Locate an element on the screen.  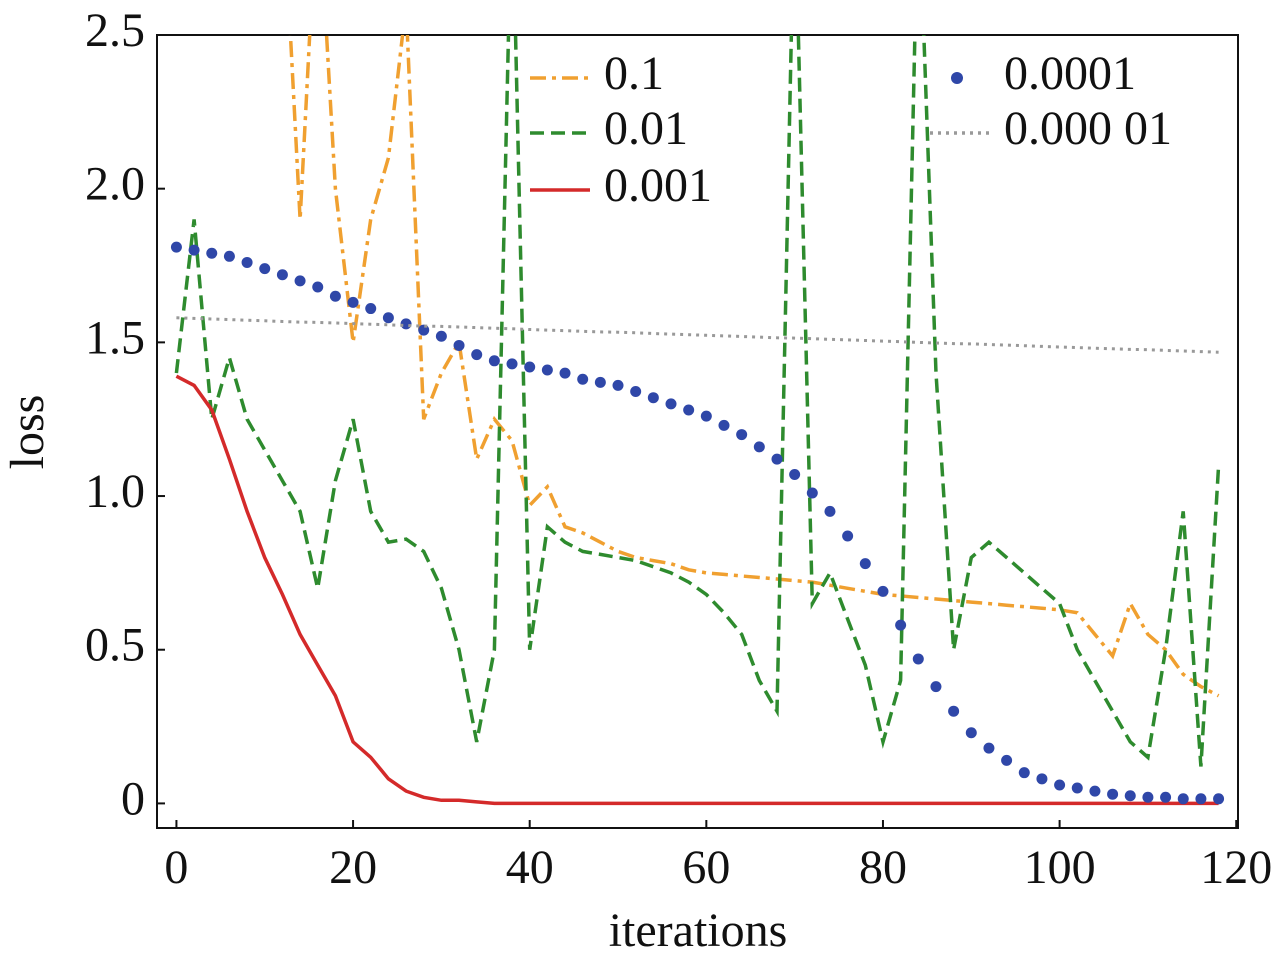
x-tick-label: 60 is located at coordinates (706, 867).